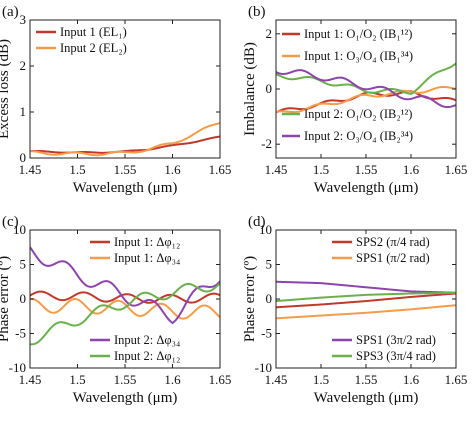 The height and width of the screenshot is (424, 474). Describe the element at coordinates (358, 34) in the screenshot. I see `legend-label: Input 1: O₁/O₂ (IB₁¹²)` at that location.